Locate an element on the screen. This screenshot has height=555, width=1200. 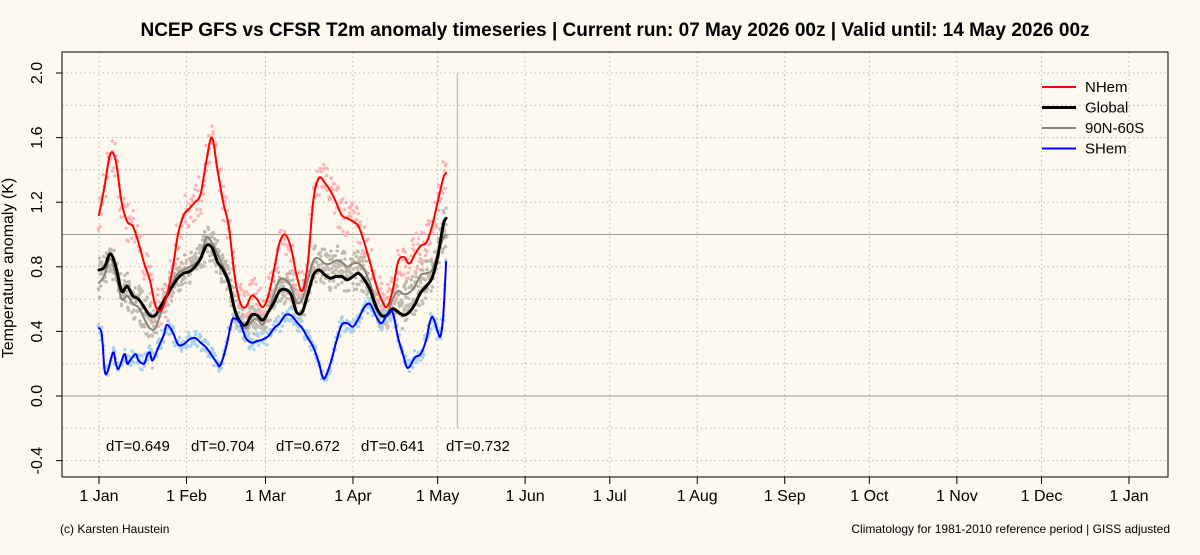
y-tick-label: 0.4 is located at coordinates (37, 331).